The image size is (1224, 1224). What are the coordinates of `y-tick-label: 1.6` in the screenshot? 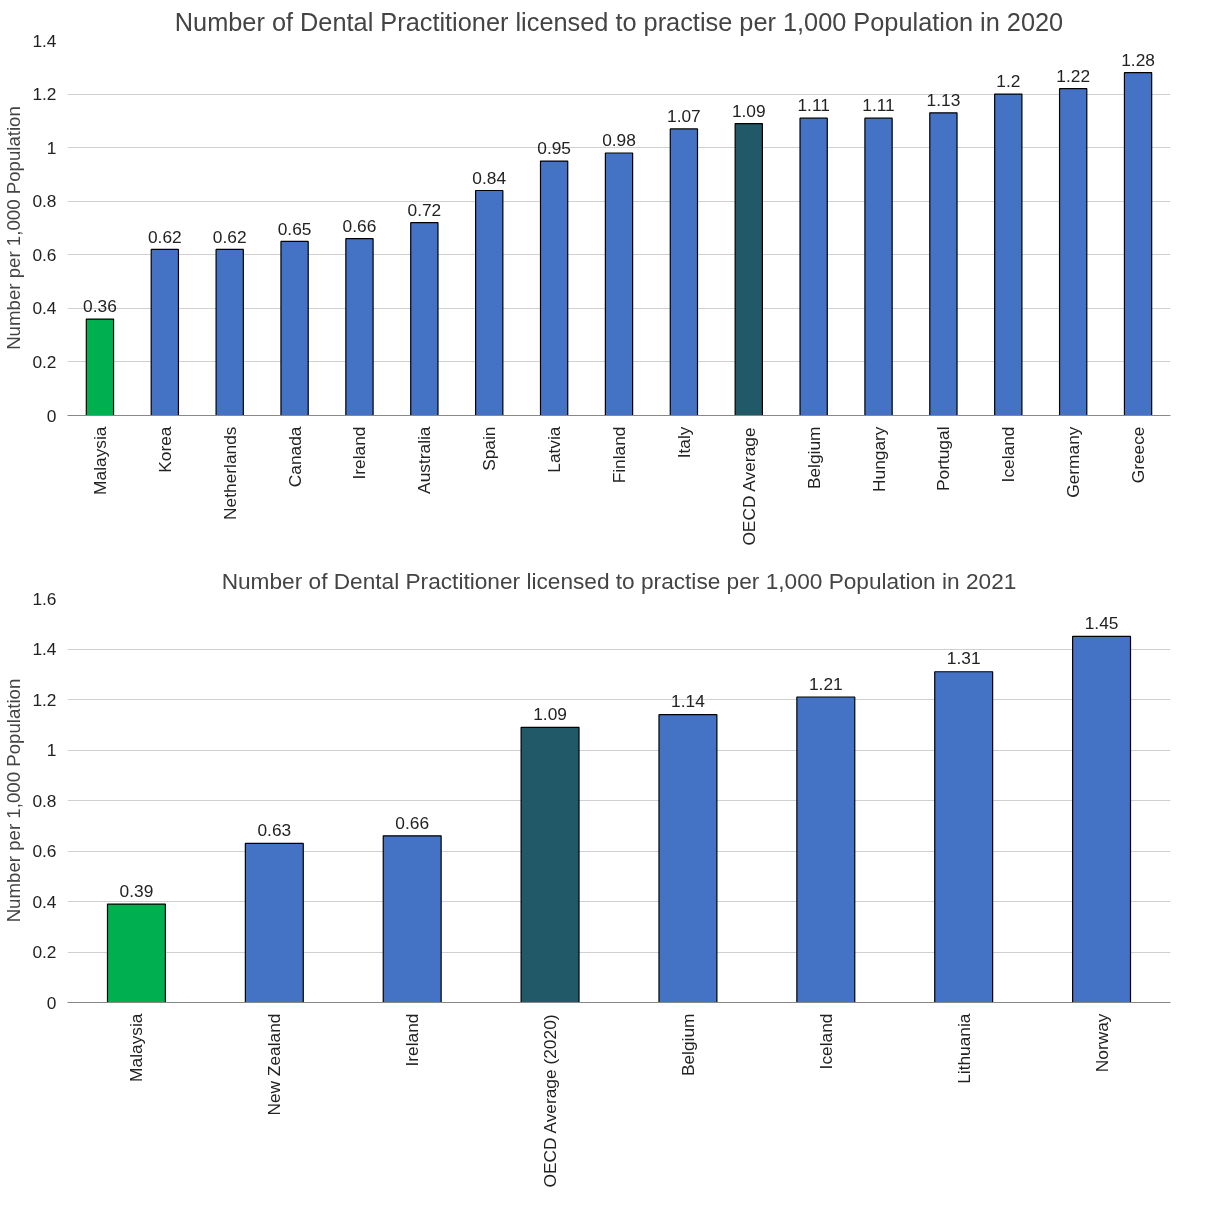 It's located at (44, 598).